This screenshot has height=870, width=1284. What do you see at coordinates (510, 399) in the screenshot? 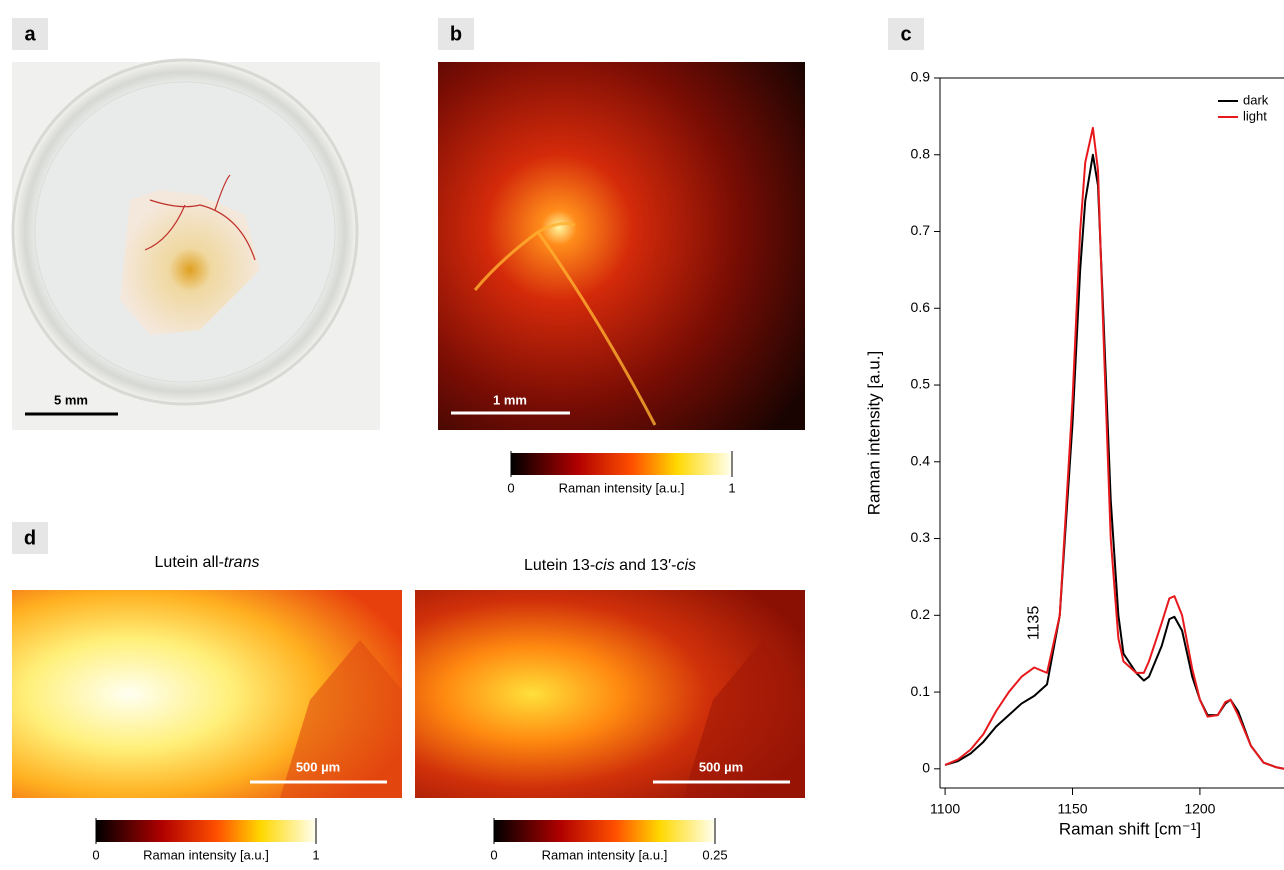
I see `scale-bar-label: 1 mm` at bounding box center [510, 399].